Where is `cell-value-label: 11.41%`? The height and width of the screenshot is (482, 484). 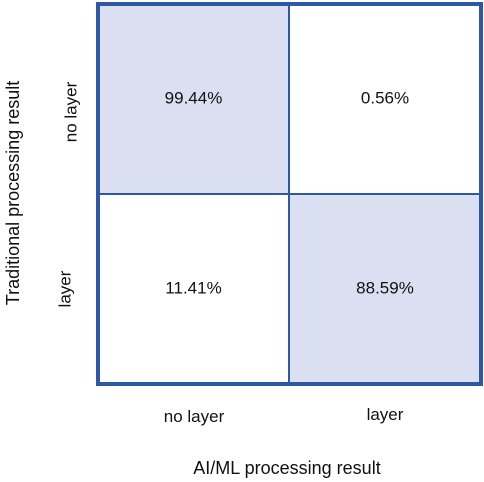
cell-value-label: 11.41% is located at coordinates (193, 287).